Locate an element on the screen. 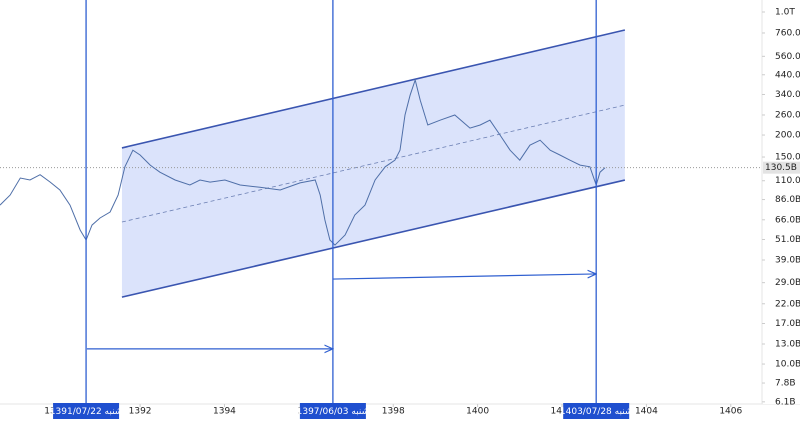  y-tick-label: 200.0B is located at coordinates (787, 136).